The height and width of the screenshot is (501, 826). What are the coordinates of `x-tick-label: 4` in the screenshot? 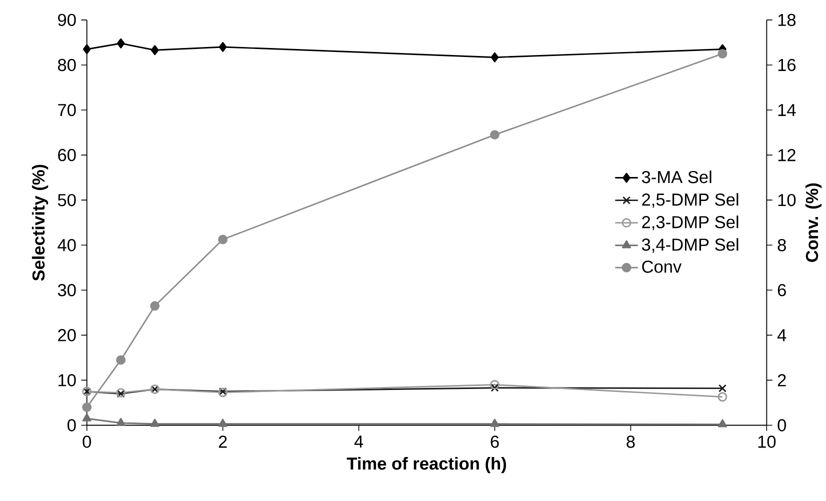 It's located at (359, 442).